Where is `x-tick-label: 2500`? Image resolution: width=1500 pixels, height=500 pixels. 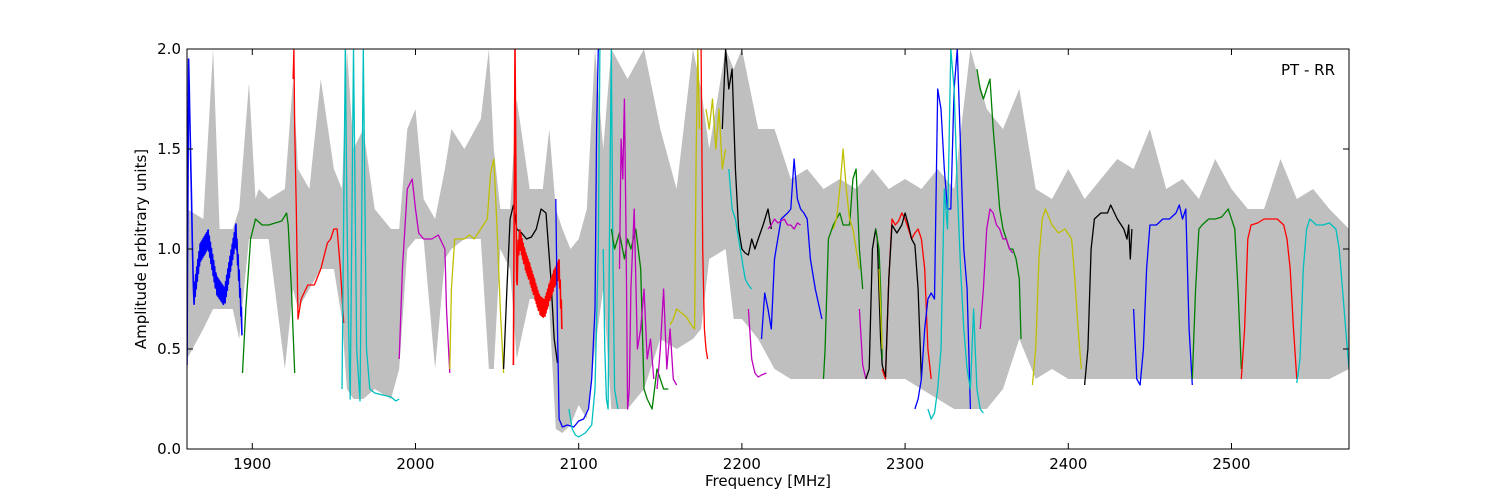 x-tick-label: 2500 is located at coordinates (1231, 464).